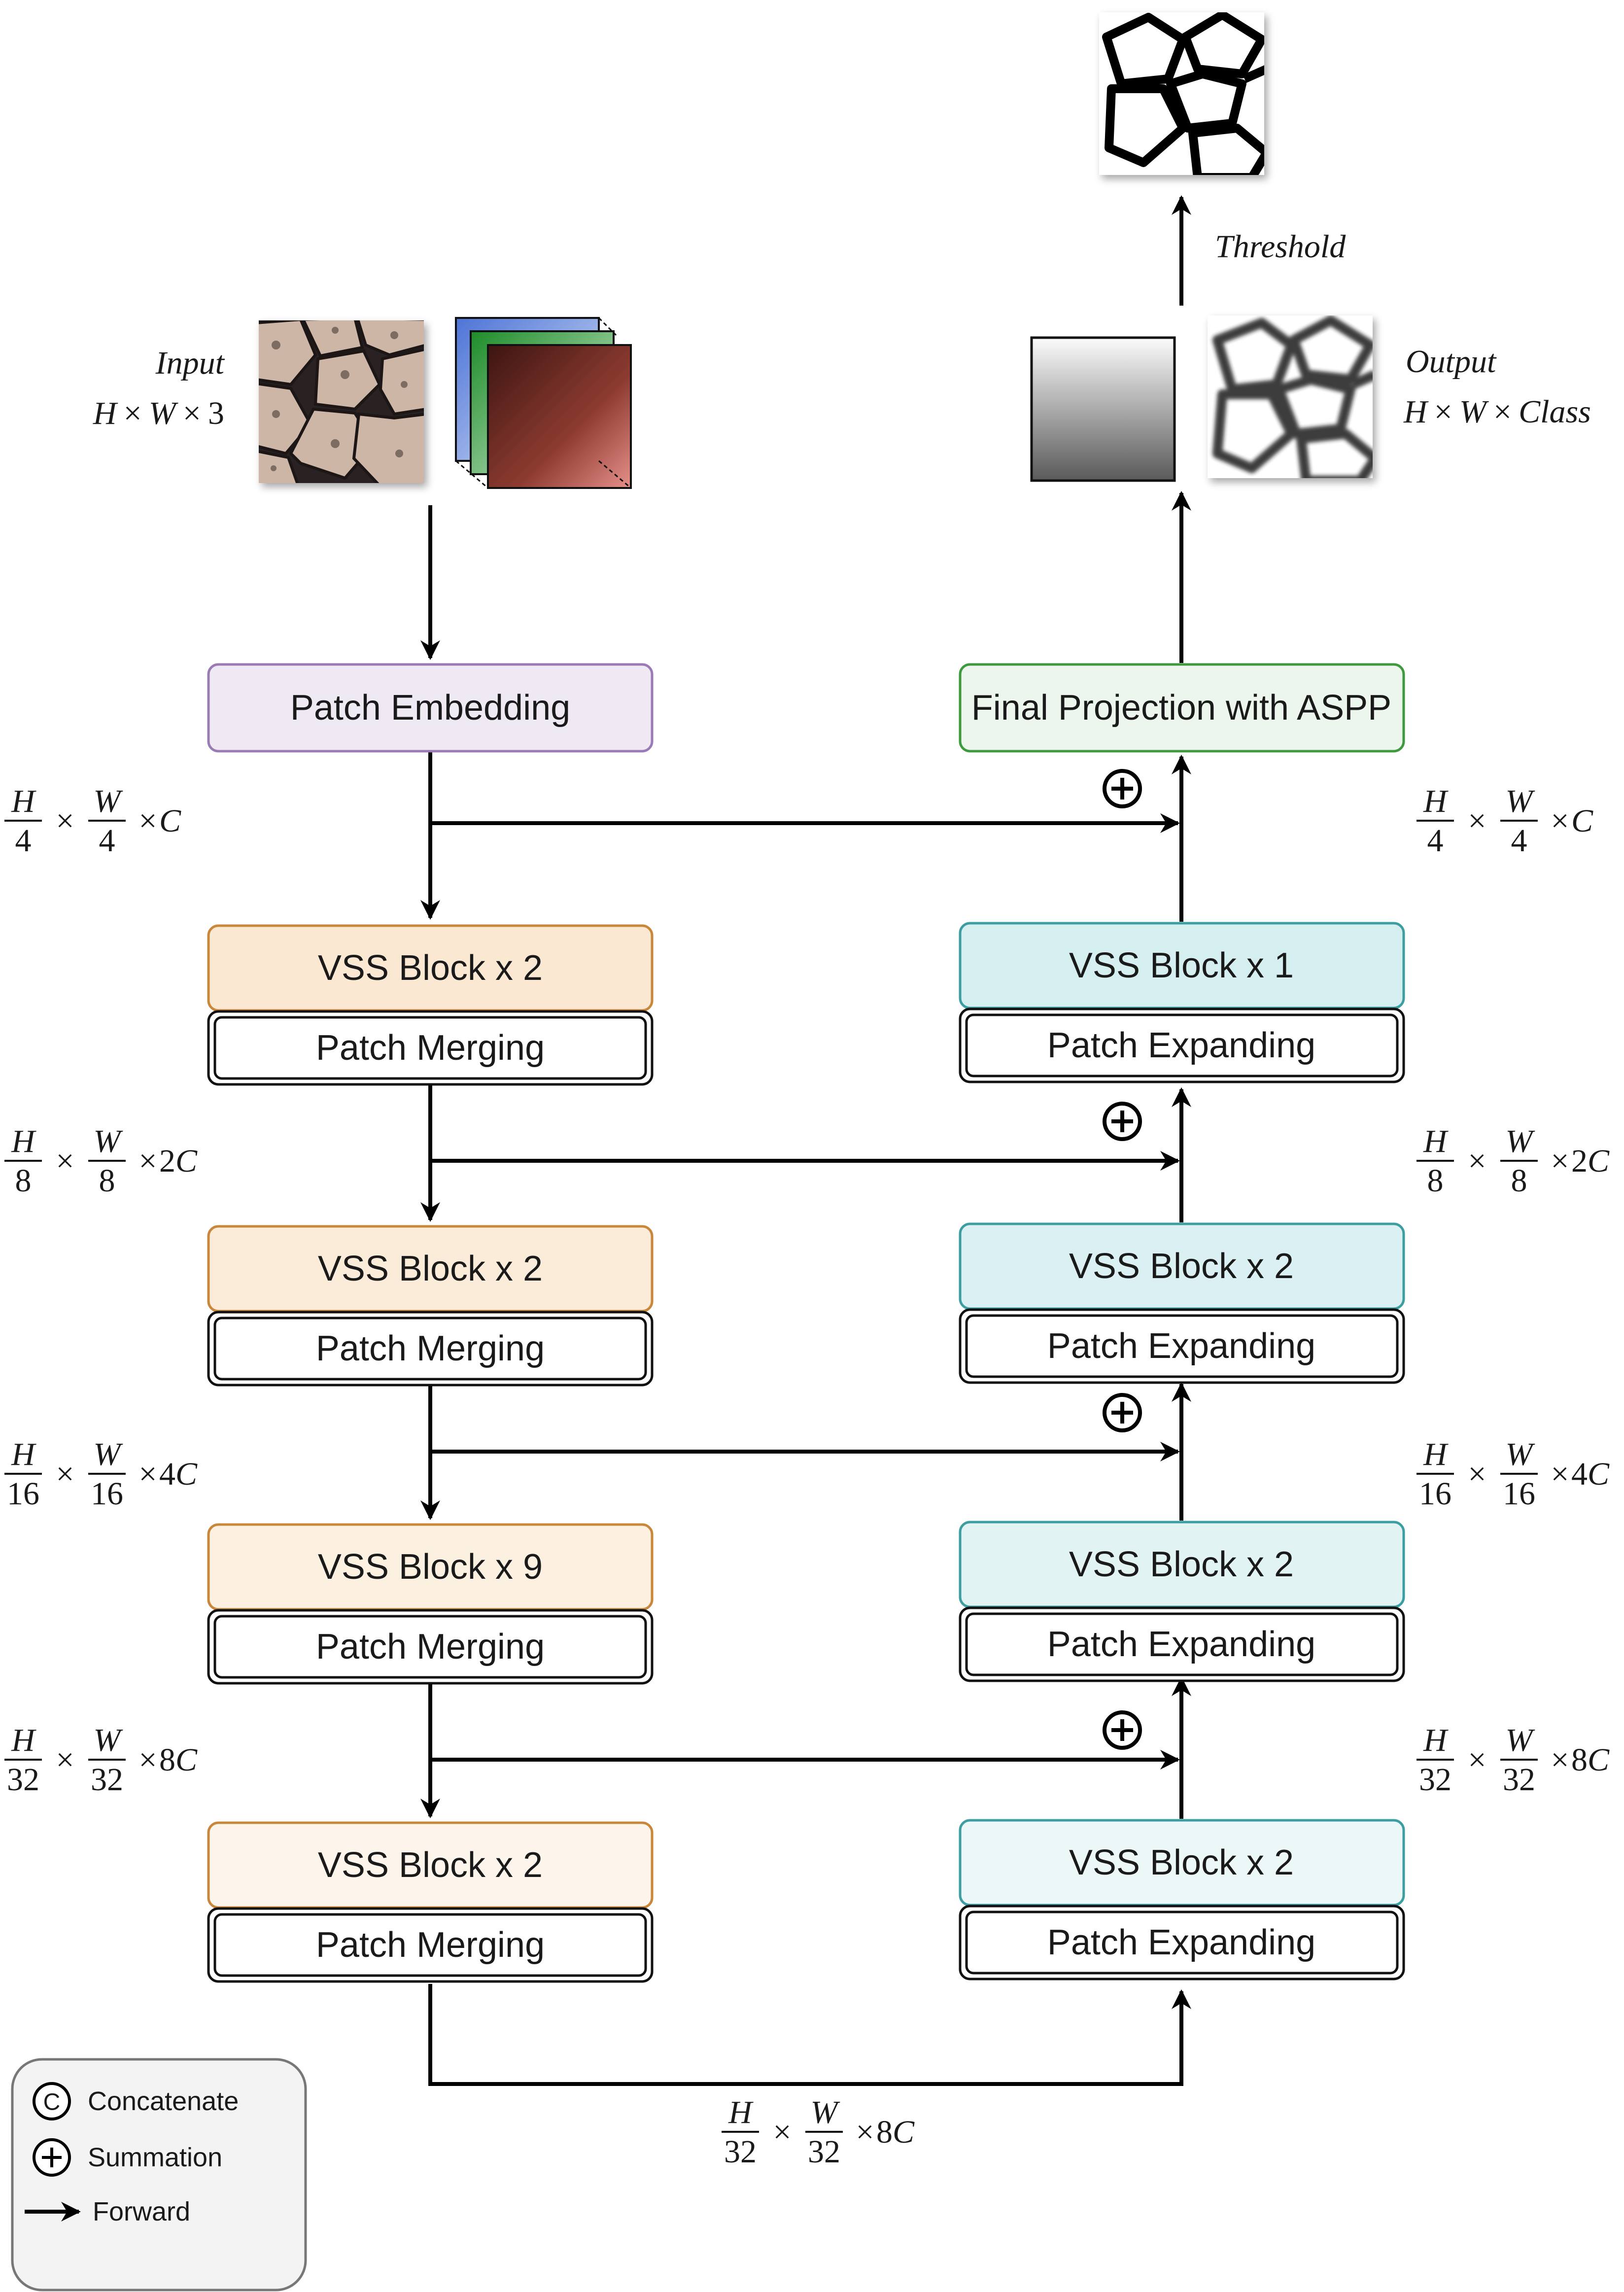 Image resolution: width=1624 pixels, height=2292 pixels. I want to click on scale-right-4: H32×W32× 8C, so click(1514, 1760).